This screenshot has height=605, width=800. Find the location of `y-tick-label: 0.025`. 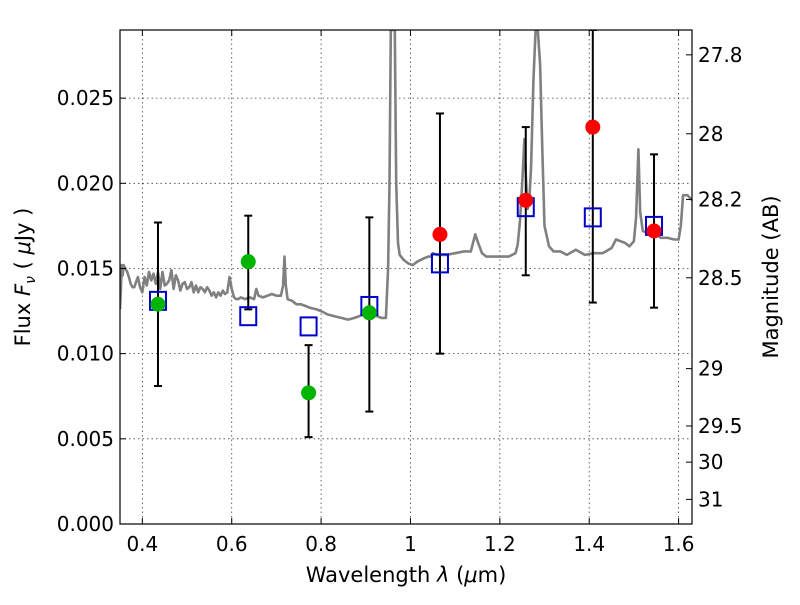

y-tick-label: 0.025 is located at coordinates (85, 98).